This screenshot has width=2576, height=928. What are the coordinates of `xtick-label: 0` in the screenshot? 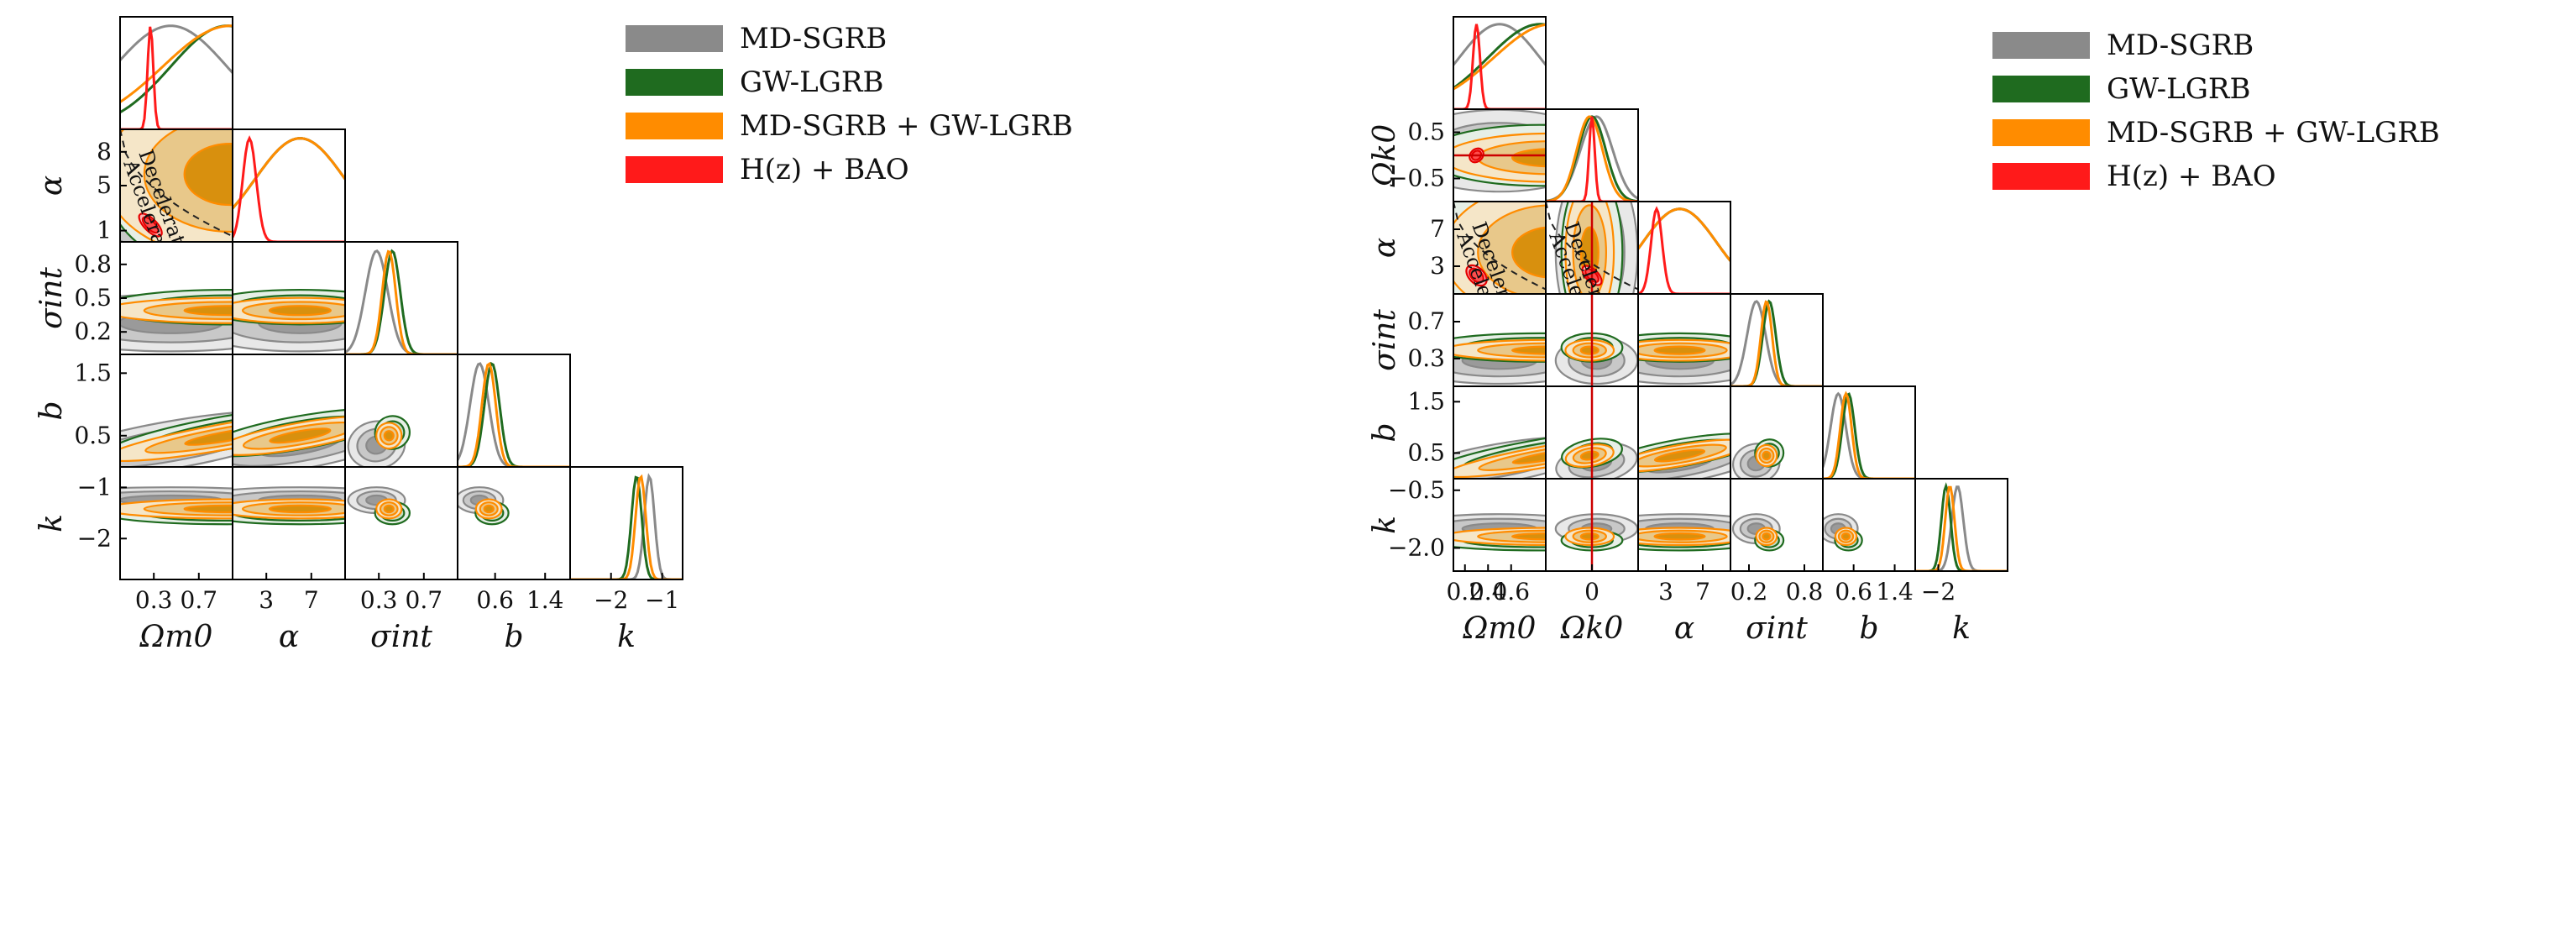 It's located at (1592, 592).